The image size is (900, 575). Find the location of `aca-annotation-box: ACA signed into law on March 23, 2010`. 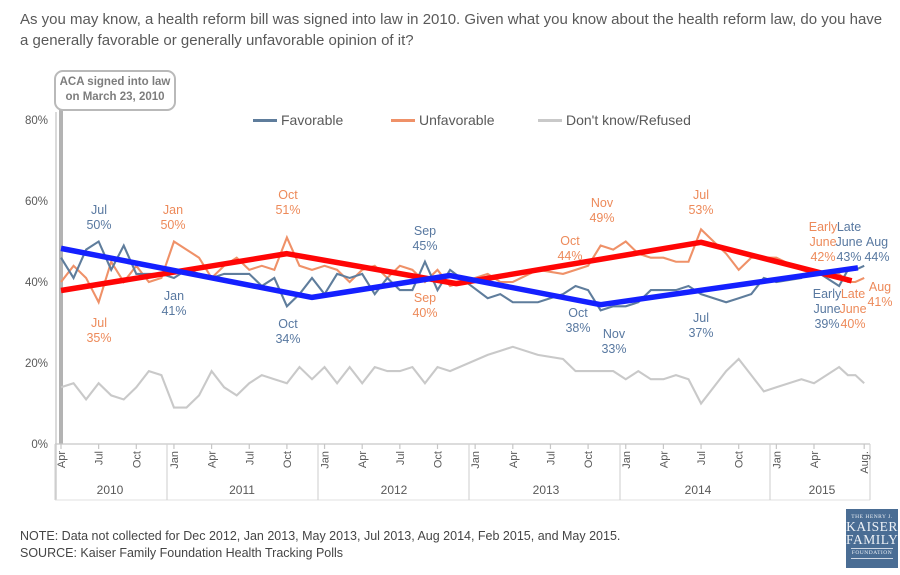

aca-annotation-box: ACA signed into law on March 23, 2010 is located at coordinates (115, 90).